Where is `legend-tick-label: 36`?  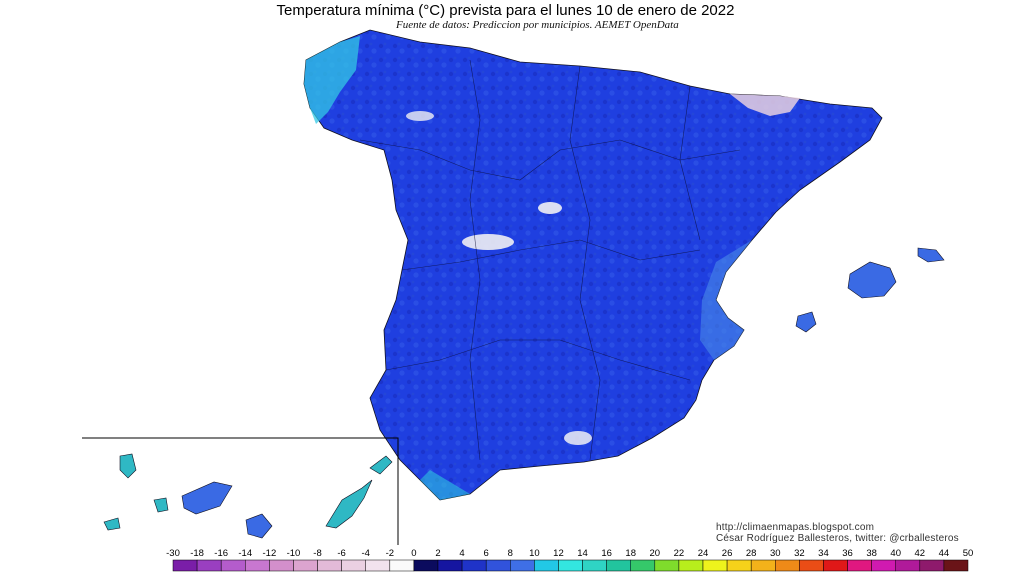 legend-tick-label: 36 is located at coordinates (847, 553).